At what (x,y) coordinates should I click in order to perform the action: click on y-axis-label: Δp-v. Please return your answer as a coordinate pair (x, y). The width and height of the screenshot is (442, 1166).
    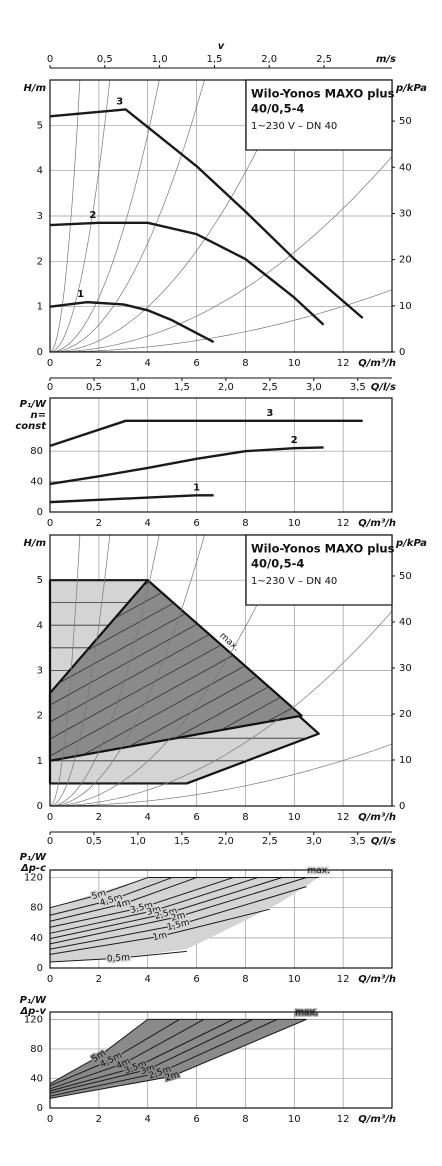
    Looking at the image, I should click on (32, 1011).